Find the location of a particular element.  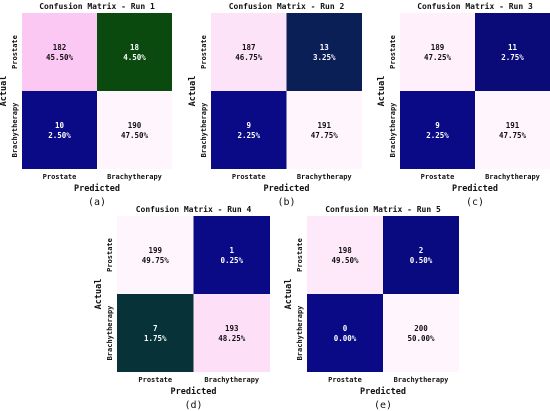

cell-count: 198 is located at coordinates (345, 250).